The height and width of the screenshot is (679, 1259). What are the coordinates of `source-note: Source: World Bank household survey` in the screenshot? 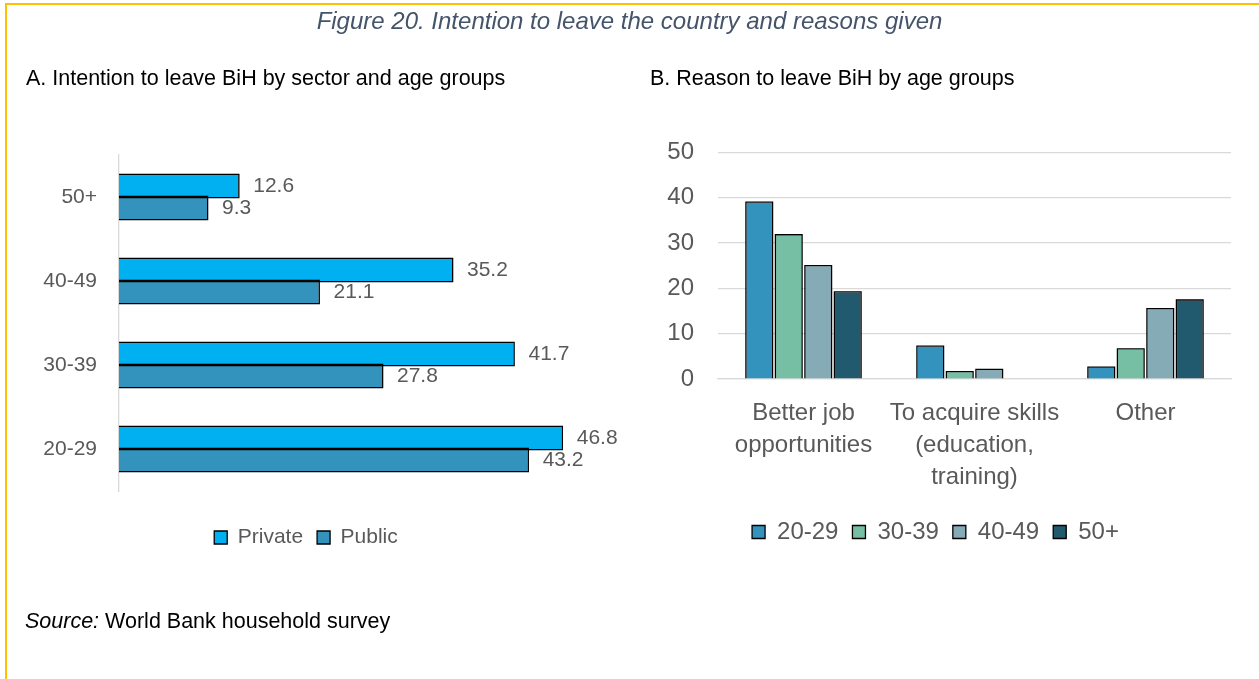 It's located at (208, 621).